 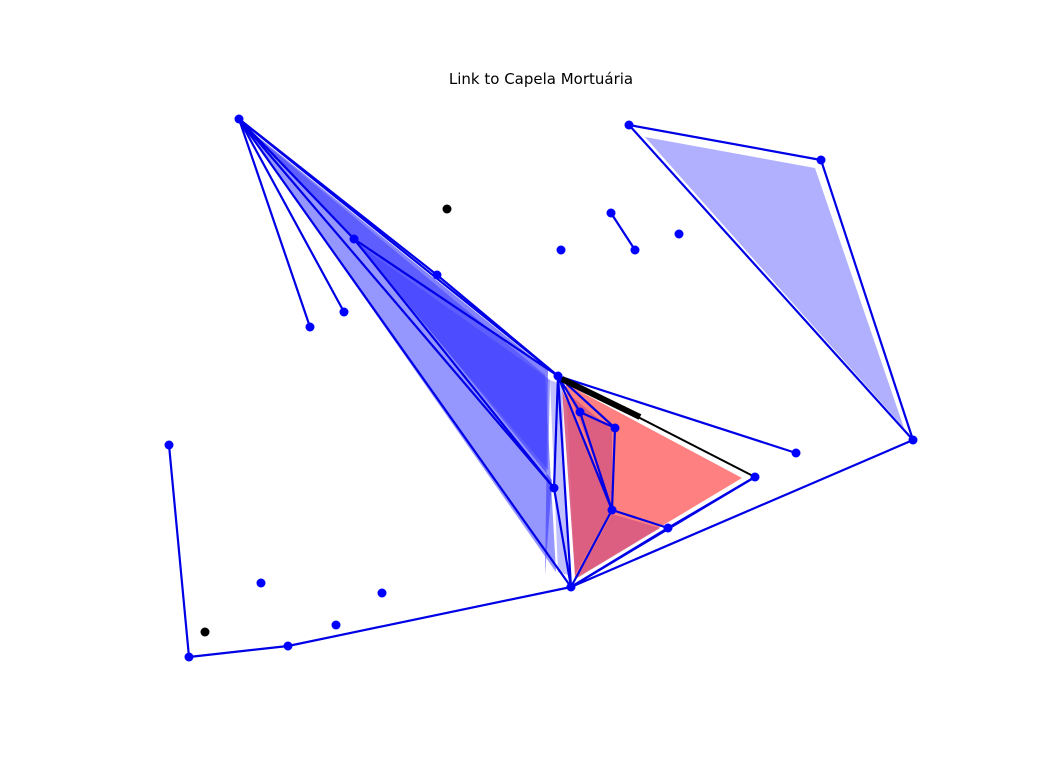 I want to click on edge-n23-n24, so click(x=623, y=231).